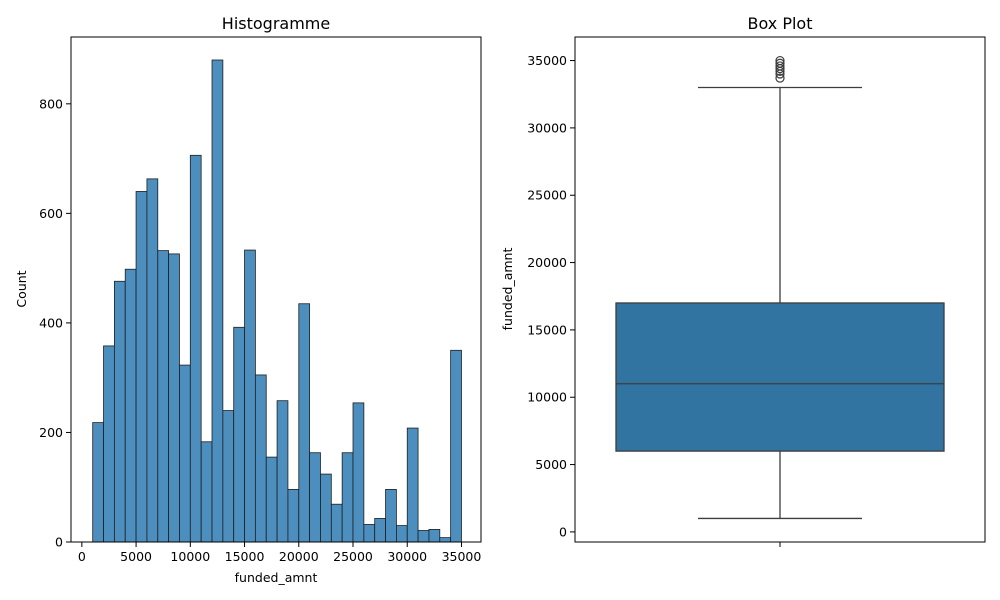 Image resolution: width=1000 pixels, height=600 pixels. Describe the element at coordinates (547, 397) in the screenshot. I see `box-plot-y-tick-label: 10000` at that location.